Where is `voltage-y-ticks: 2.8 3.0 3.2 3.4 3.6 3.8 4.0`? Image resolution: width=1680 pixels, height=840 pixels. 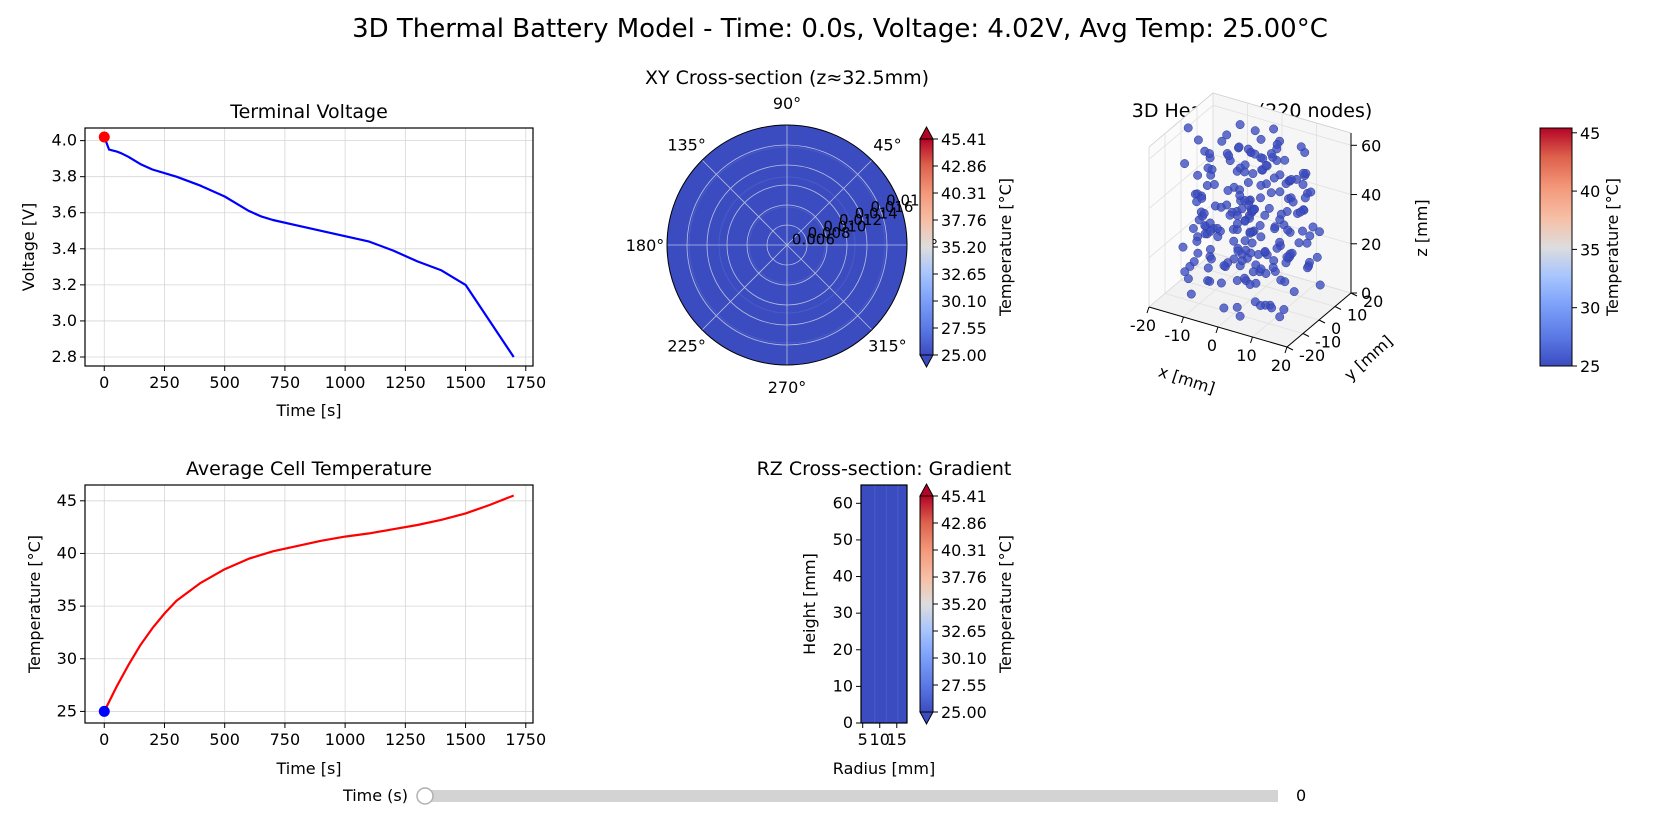
voltage-y-ticks: 2.8 3.0 3.2 3.4 3.6 3.8 4.0 is located at coordinates (68, 248).